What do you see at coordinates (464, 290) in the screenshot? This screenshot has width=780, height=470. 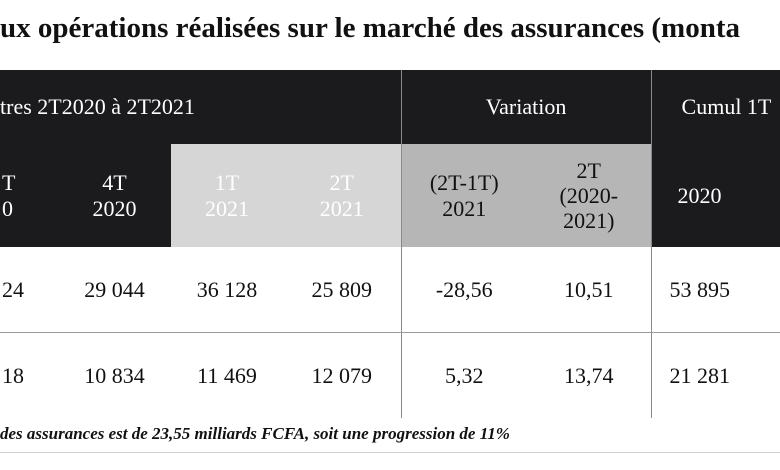 I see `table-cell: -28,56` at bounding box center [464, 290].